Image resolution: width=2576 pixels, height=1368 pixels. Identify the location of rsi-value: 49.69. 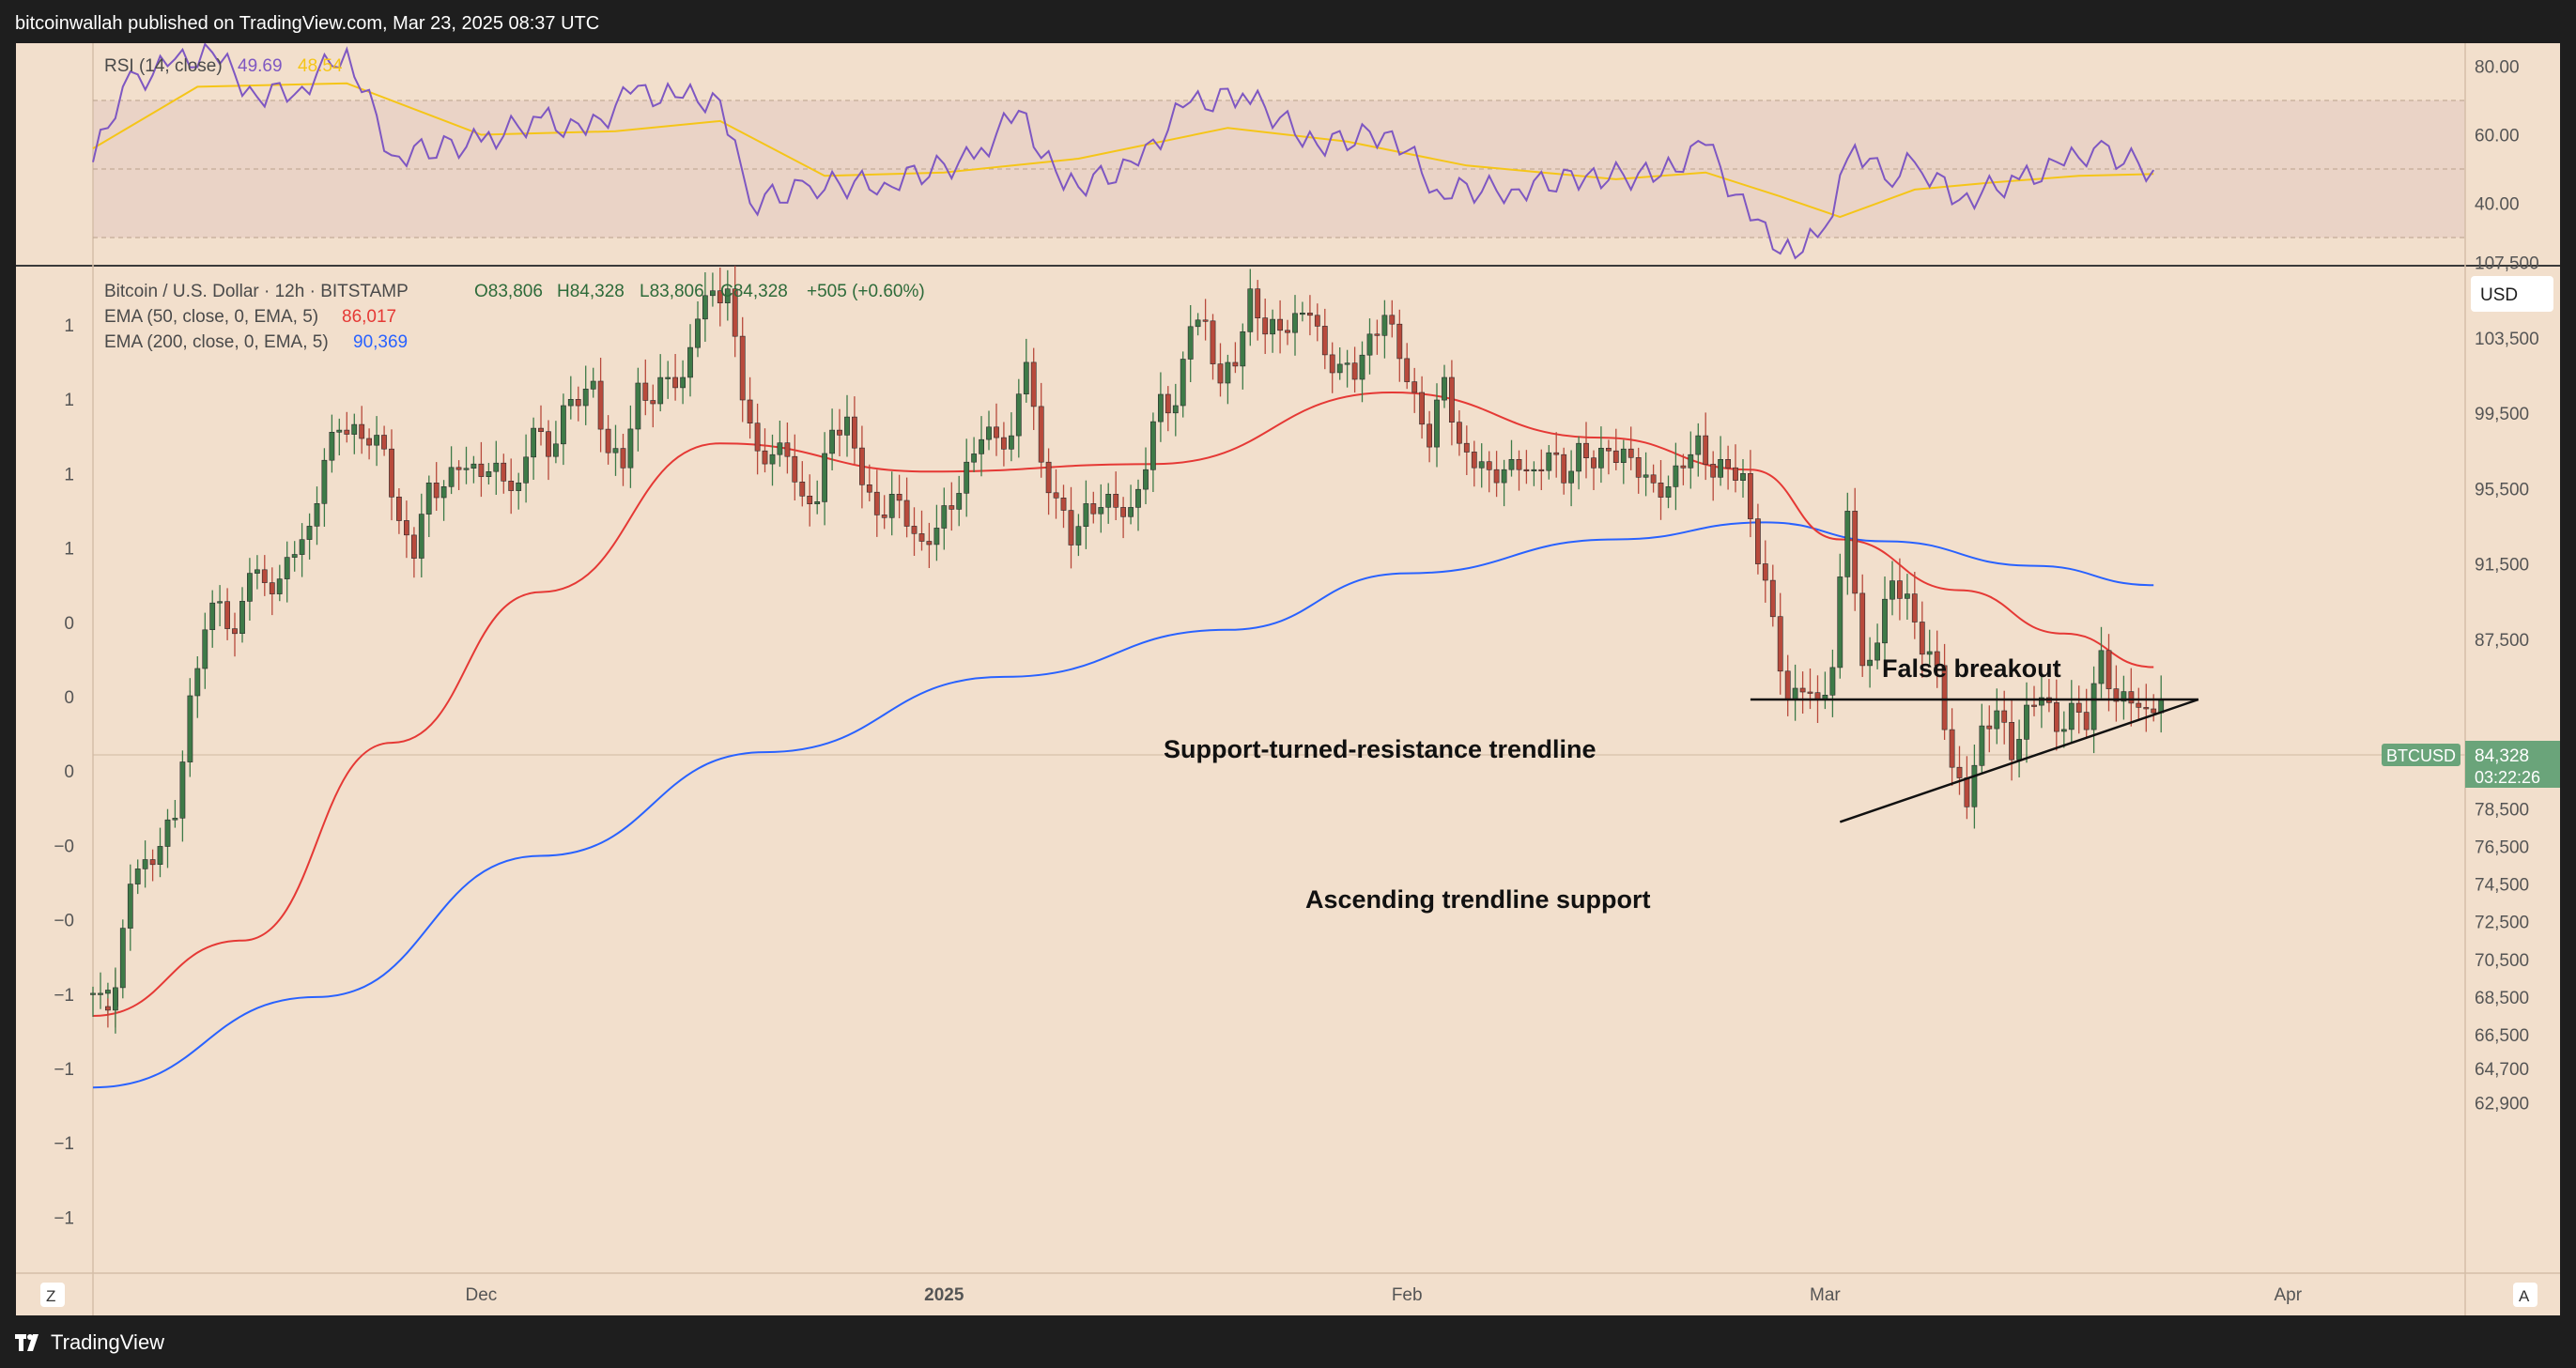
(260, 66).